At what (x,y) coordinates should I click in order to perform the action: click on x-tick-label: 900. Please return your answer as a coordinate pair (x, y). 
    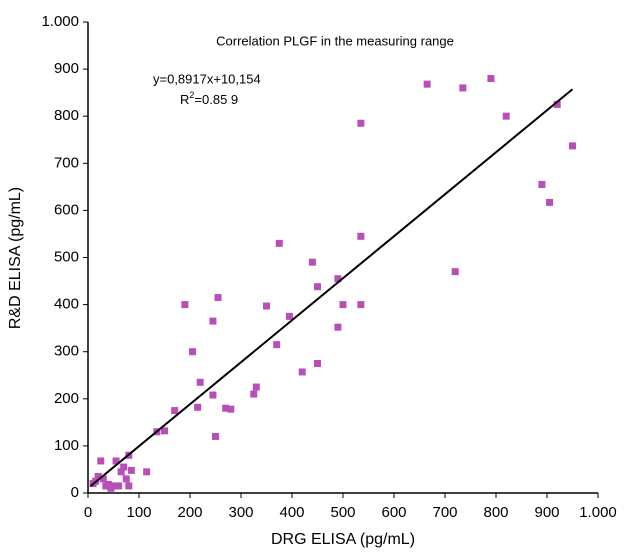
    Looking at the image, I should click on (546, 512).